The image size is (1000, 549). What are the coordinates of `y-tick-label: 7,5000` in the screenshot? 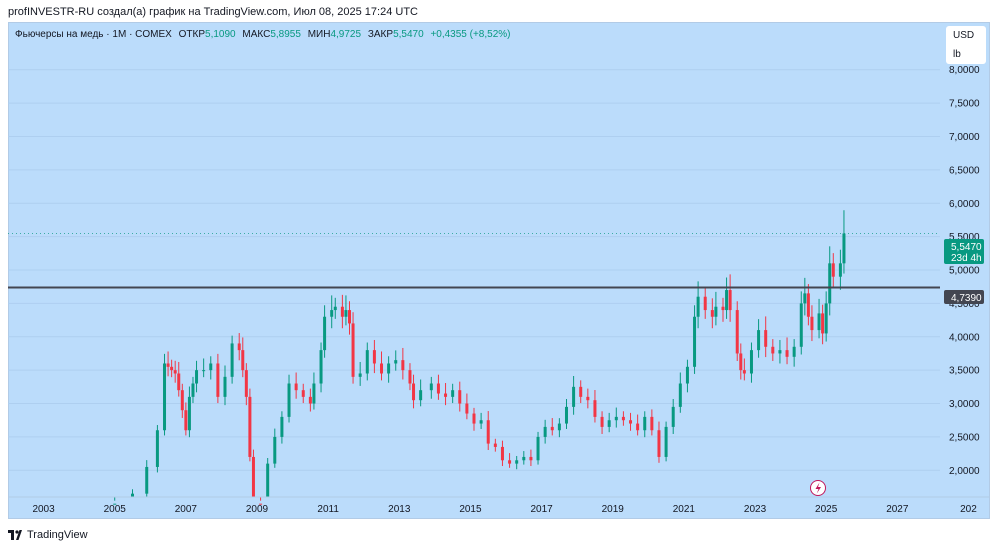 It's located at (964, 104).